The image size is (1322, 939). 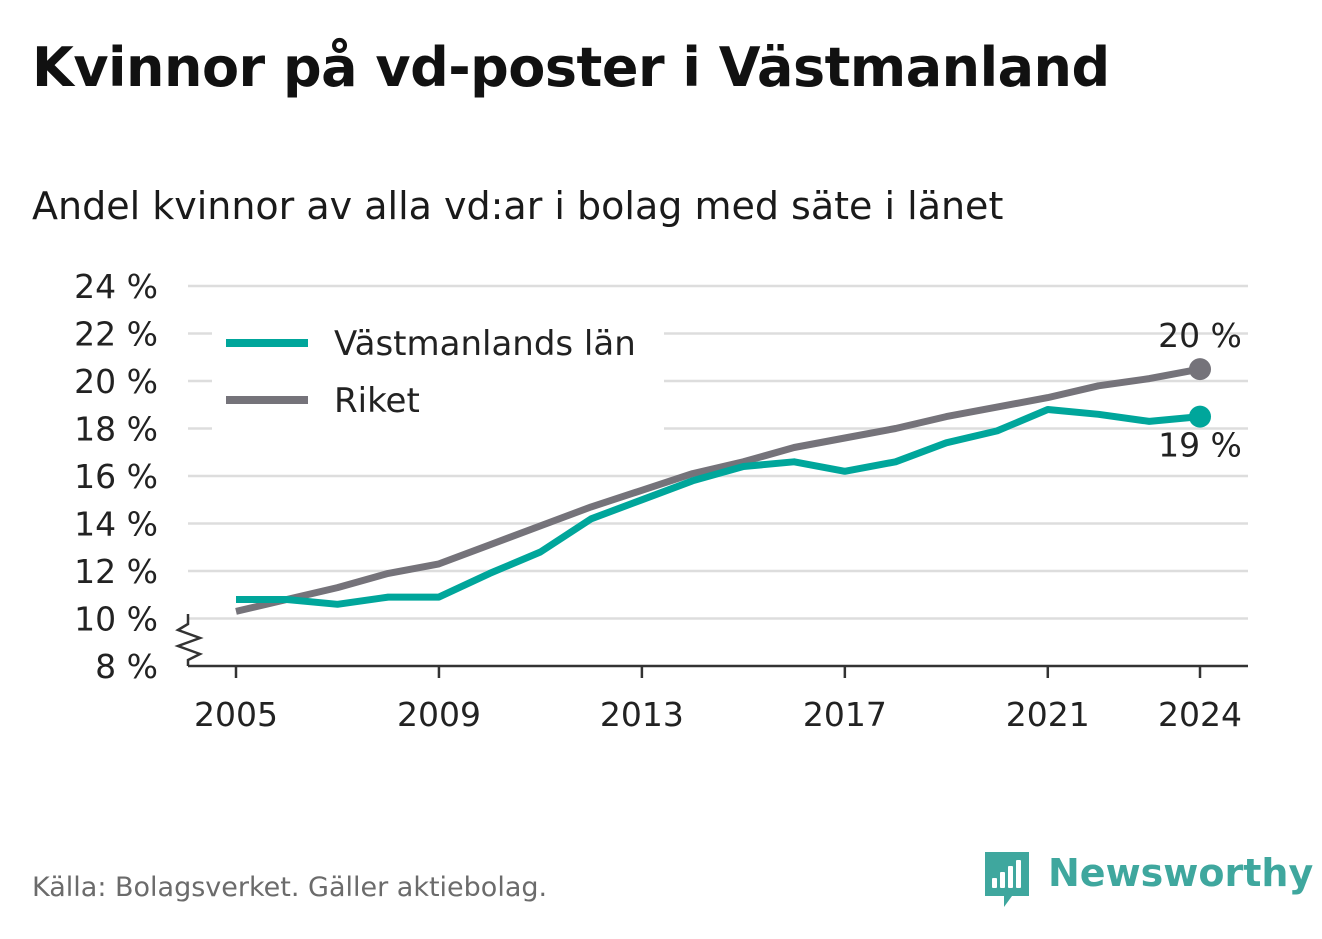 I want to click on axis-break-mark, so click(x=189, y=640).